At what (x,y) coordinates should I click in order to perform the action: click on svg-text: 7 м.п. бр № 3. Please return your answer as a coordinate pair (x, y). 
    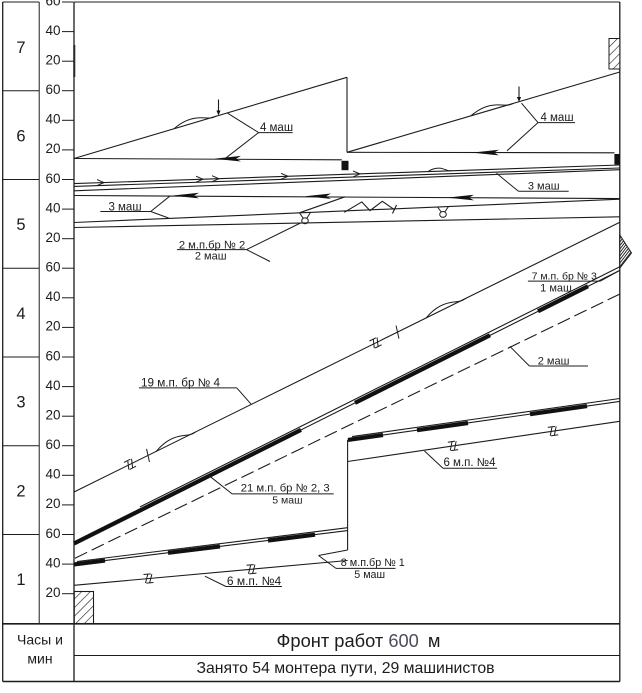
    Looking at the image, I should click on (564, 276).